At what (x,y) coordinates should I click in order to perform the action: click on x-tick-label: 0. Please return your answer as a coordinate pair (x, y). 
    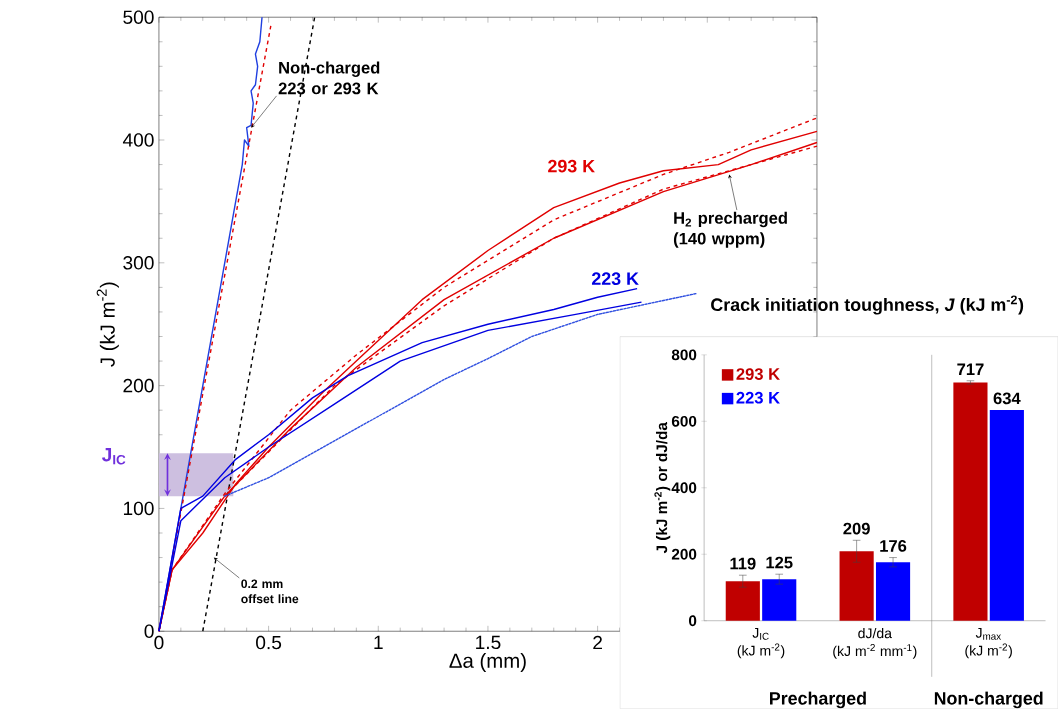
    Looking at the image, I should click on (159, 642).